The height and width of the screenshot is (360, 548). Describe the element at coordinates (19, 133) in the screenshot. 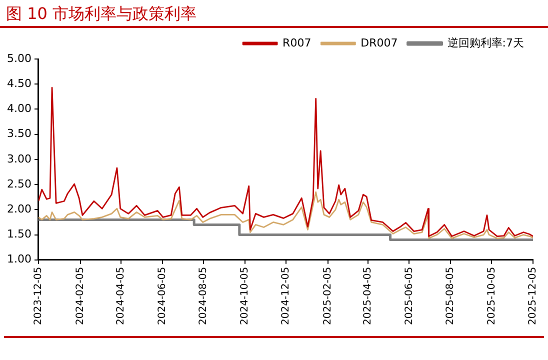

I see `y-tick-label: 3.50` at that location.